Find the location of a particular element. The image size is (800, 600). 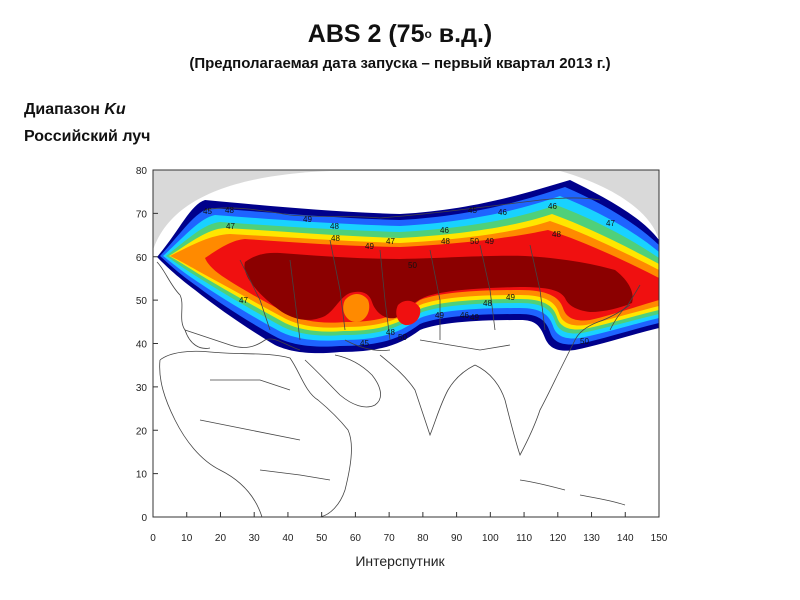

band-label: Диапазон Ku is located at coordinates (75, 110).